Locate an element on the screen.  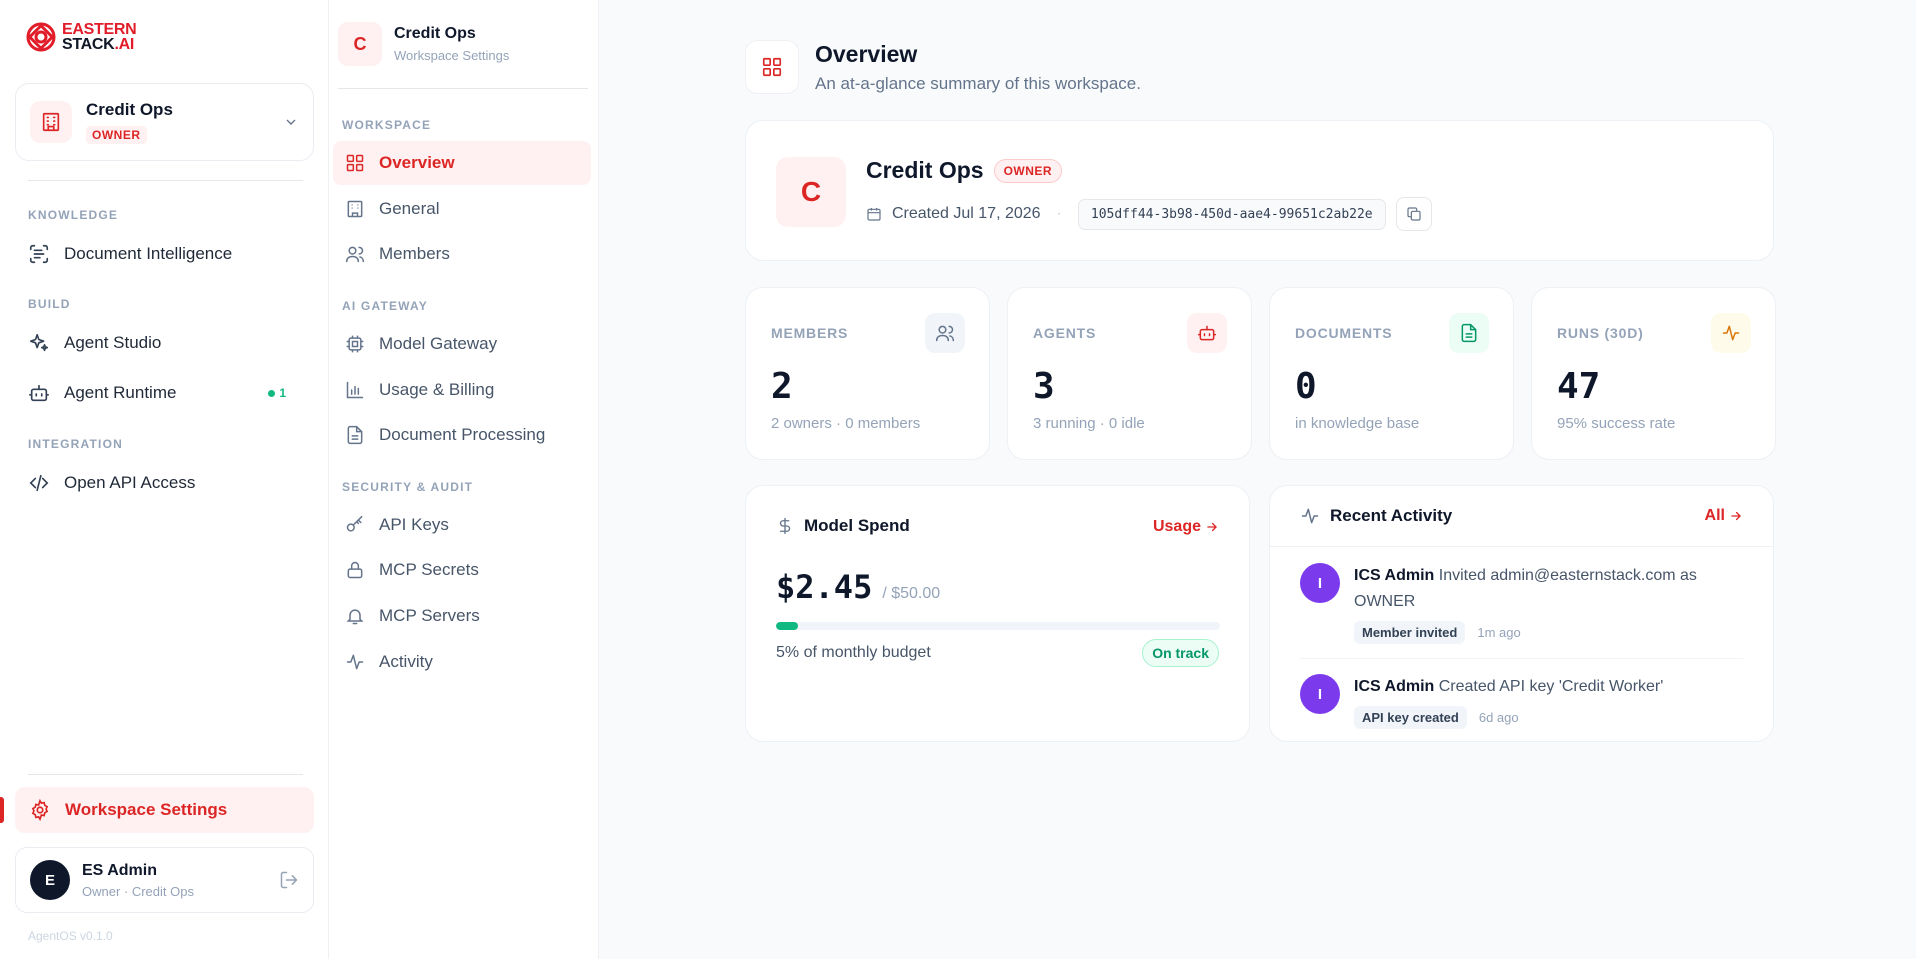
tab-label: Members is located at coordinates (414, 253).